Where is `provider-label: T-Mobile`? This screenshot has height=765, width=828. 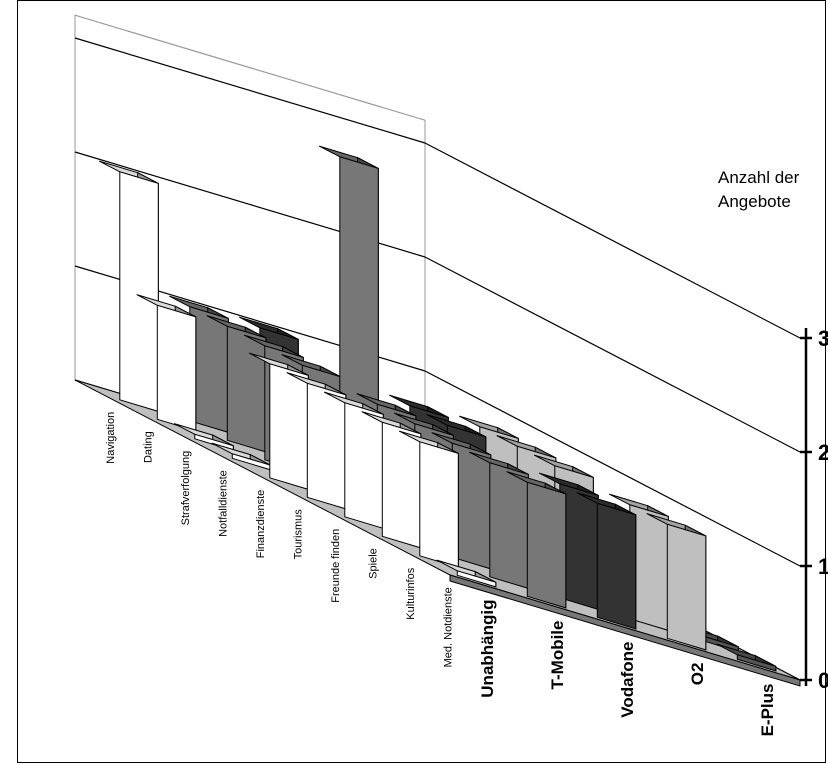 provider-label: T-Mobile is located at coordinates (557, 655).